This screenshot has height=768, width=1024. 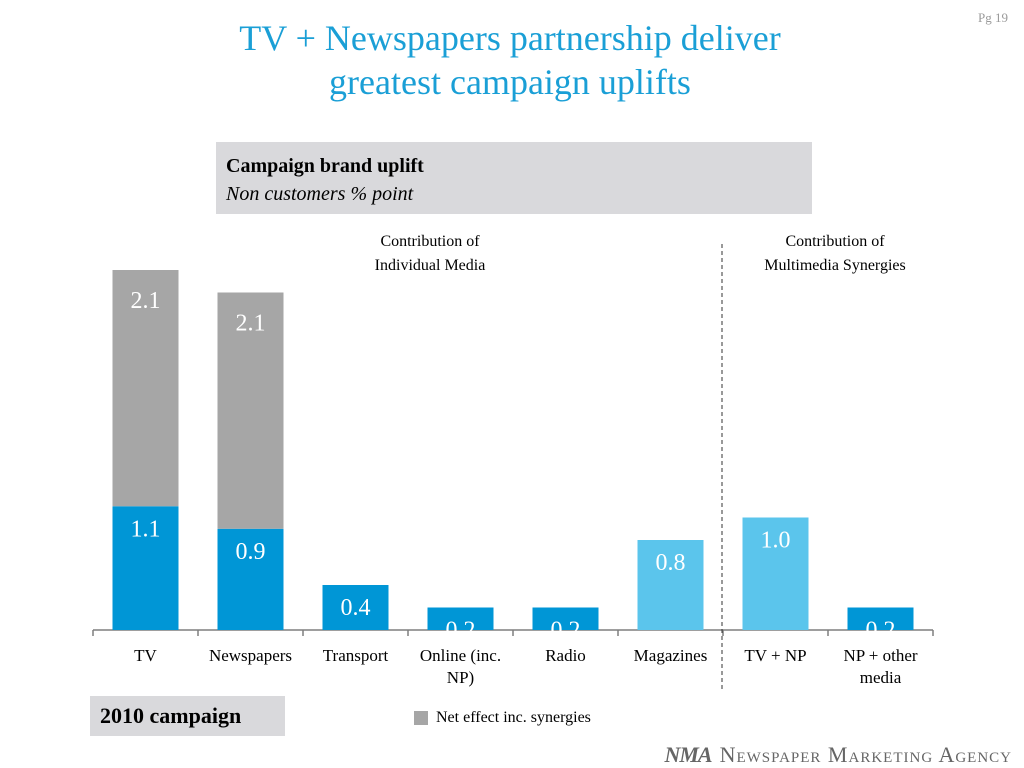 What do you see at coordinates (688, 754) in the screenshot?
I see `nma-logo-icon: NMA` at bounding box center [688, 754].